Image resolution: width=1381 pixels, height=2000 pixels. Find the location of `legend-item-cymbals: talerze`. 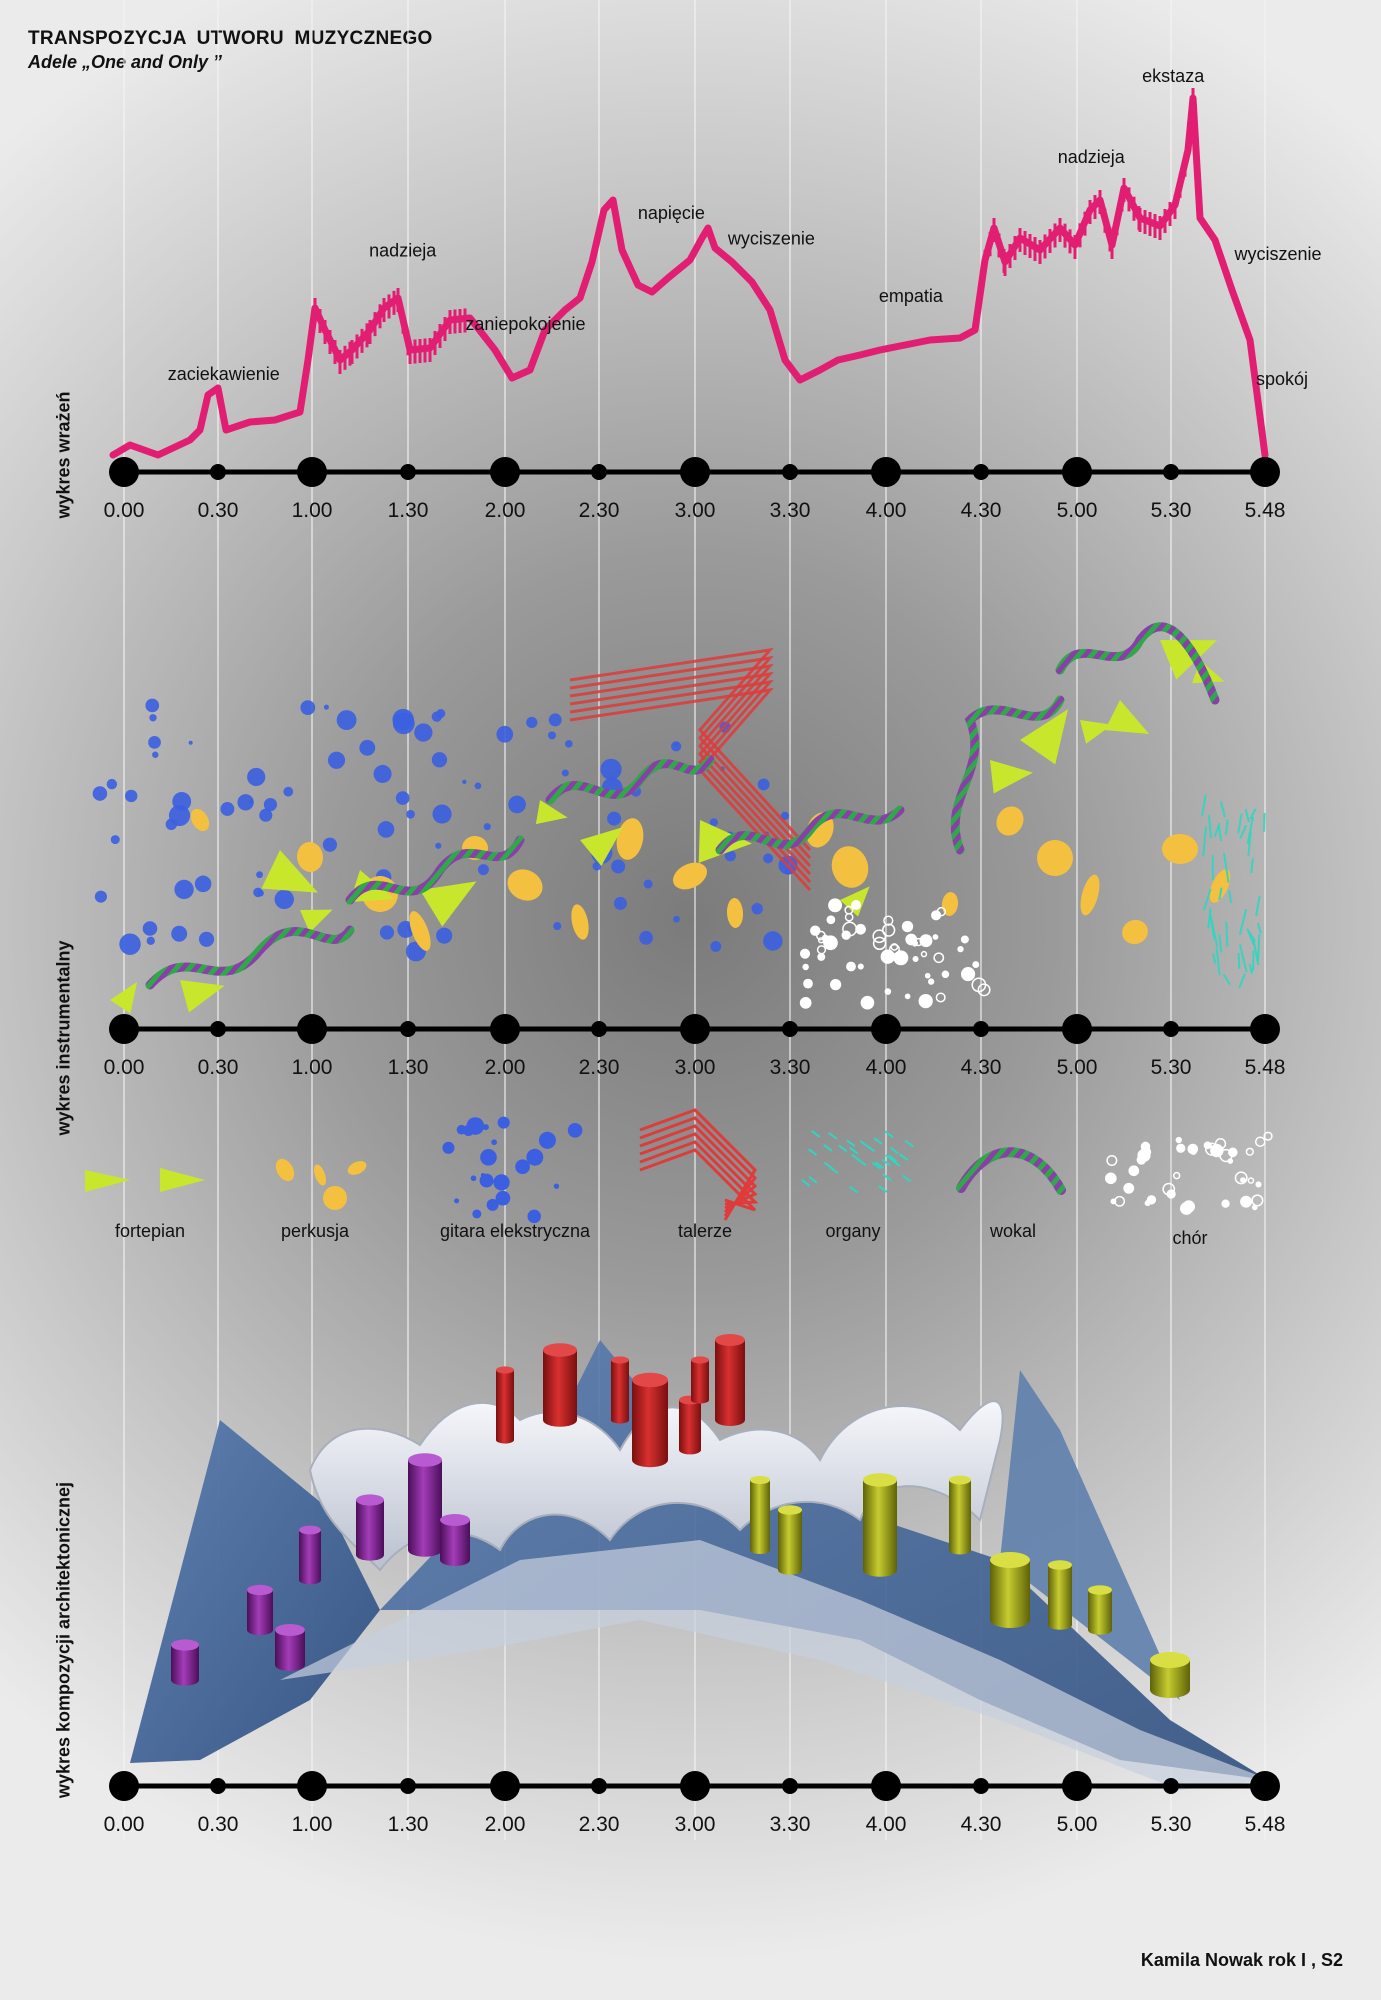

legend-item-cymbals: talerze is located at coordinates (699, 1174).